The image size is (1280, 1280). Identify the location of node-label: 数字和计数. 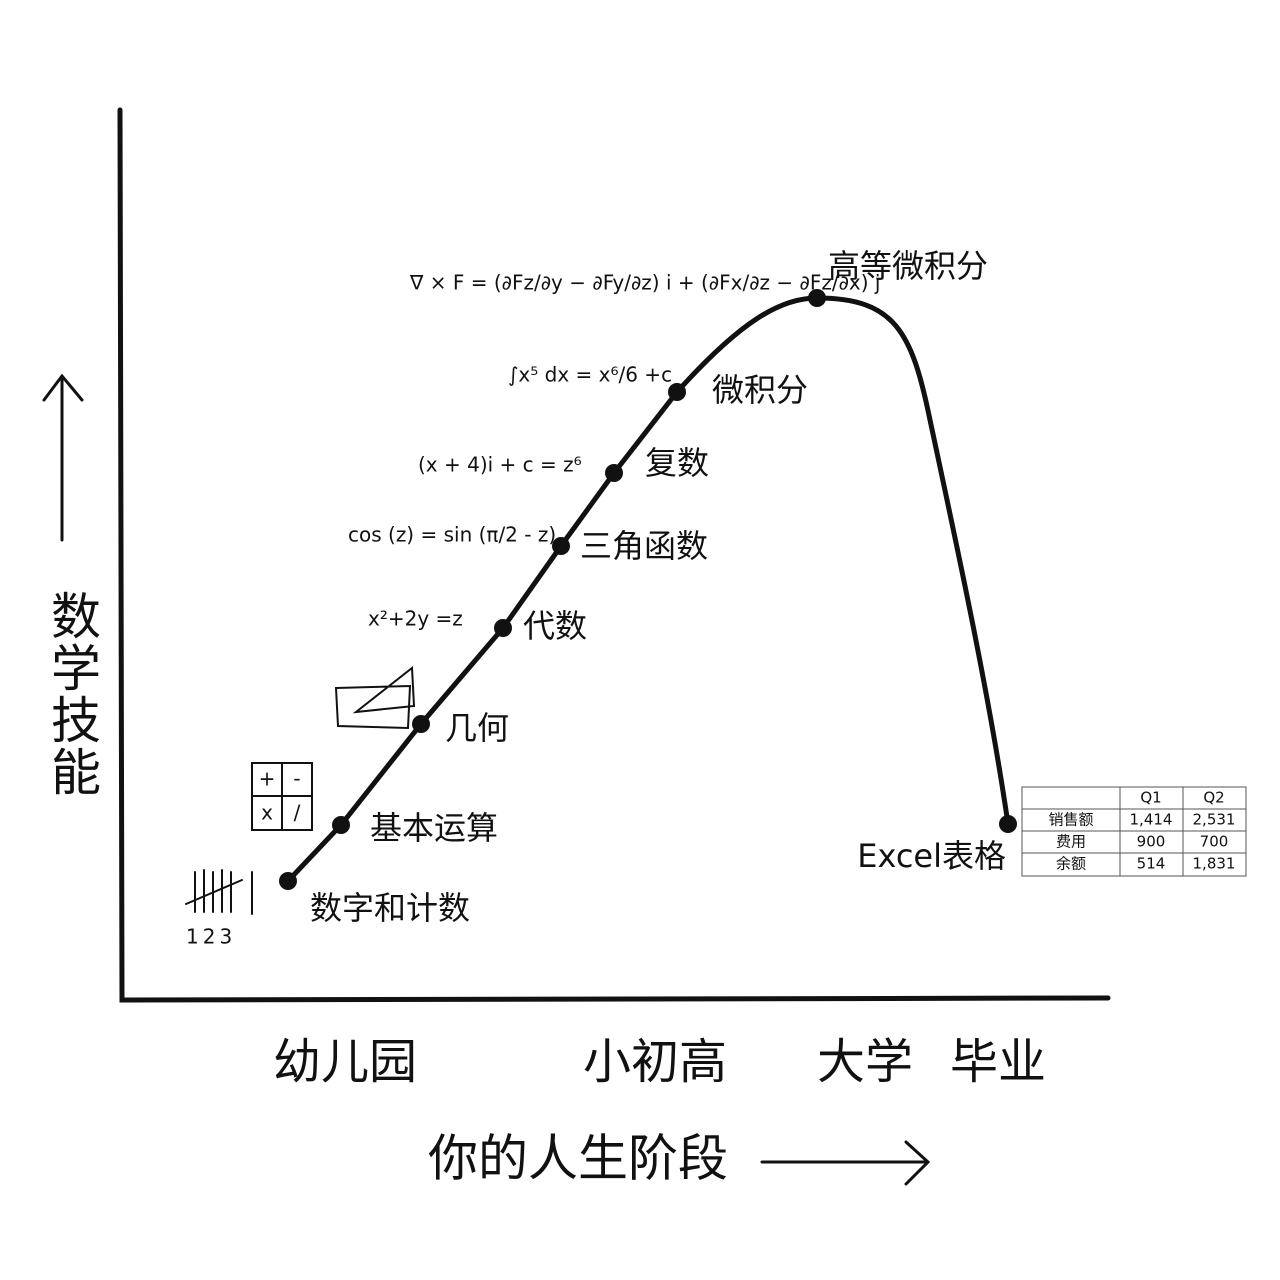
(390, 908).